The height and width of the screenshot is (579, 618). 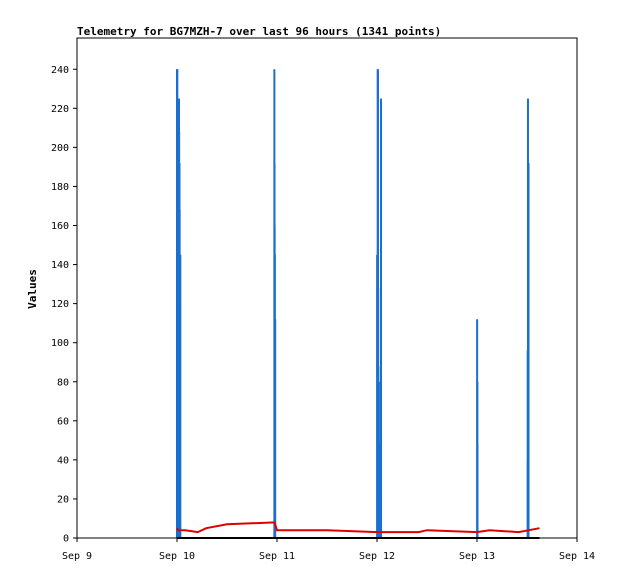 I want to click on x-tick-label-5: Sep 14, so click(x=577, y=556).